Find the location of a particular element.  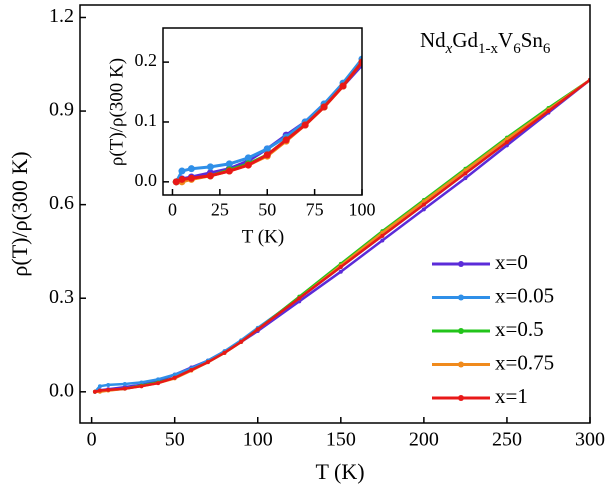

inset-y-axis-label: ρ(T)/ρ(300 K) is located at coordinates (116, 112).